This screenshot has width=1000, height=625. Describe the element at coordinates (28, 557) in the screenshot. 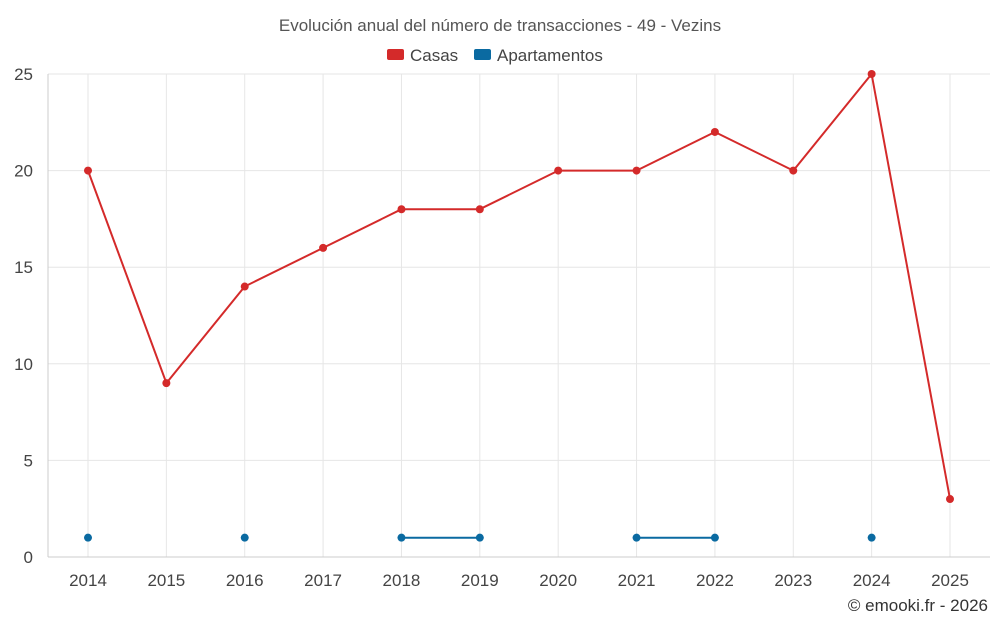

I see `y-tick-label: 0` at that location.